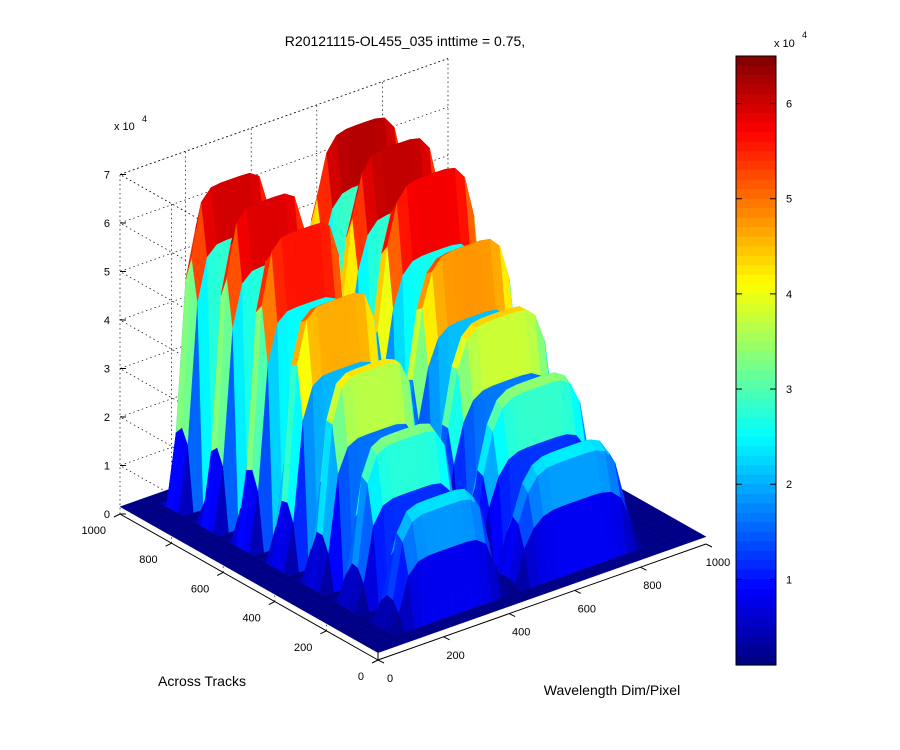  Describe the element at coordinates (789, 580) in the screenshot. I see `colorbar-tick-label: 1` at that location.